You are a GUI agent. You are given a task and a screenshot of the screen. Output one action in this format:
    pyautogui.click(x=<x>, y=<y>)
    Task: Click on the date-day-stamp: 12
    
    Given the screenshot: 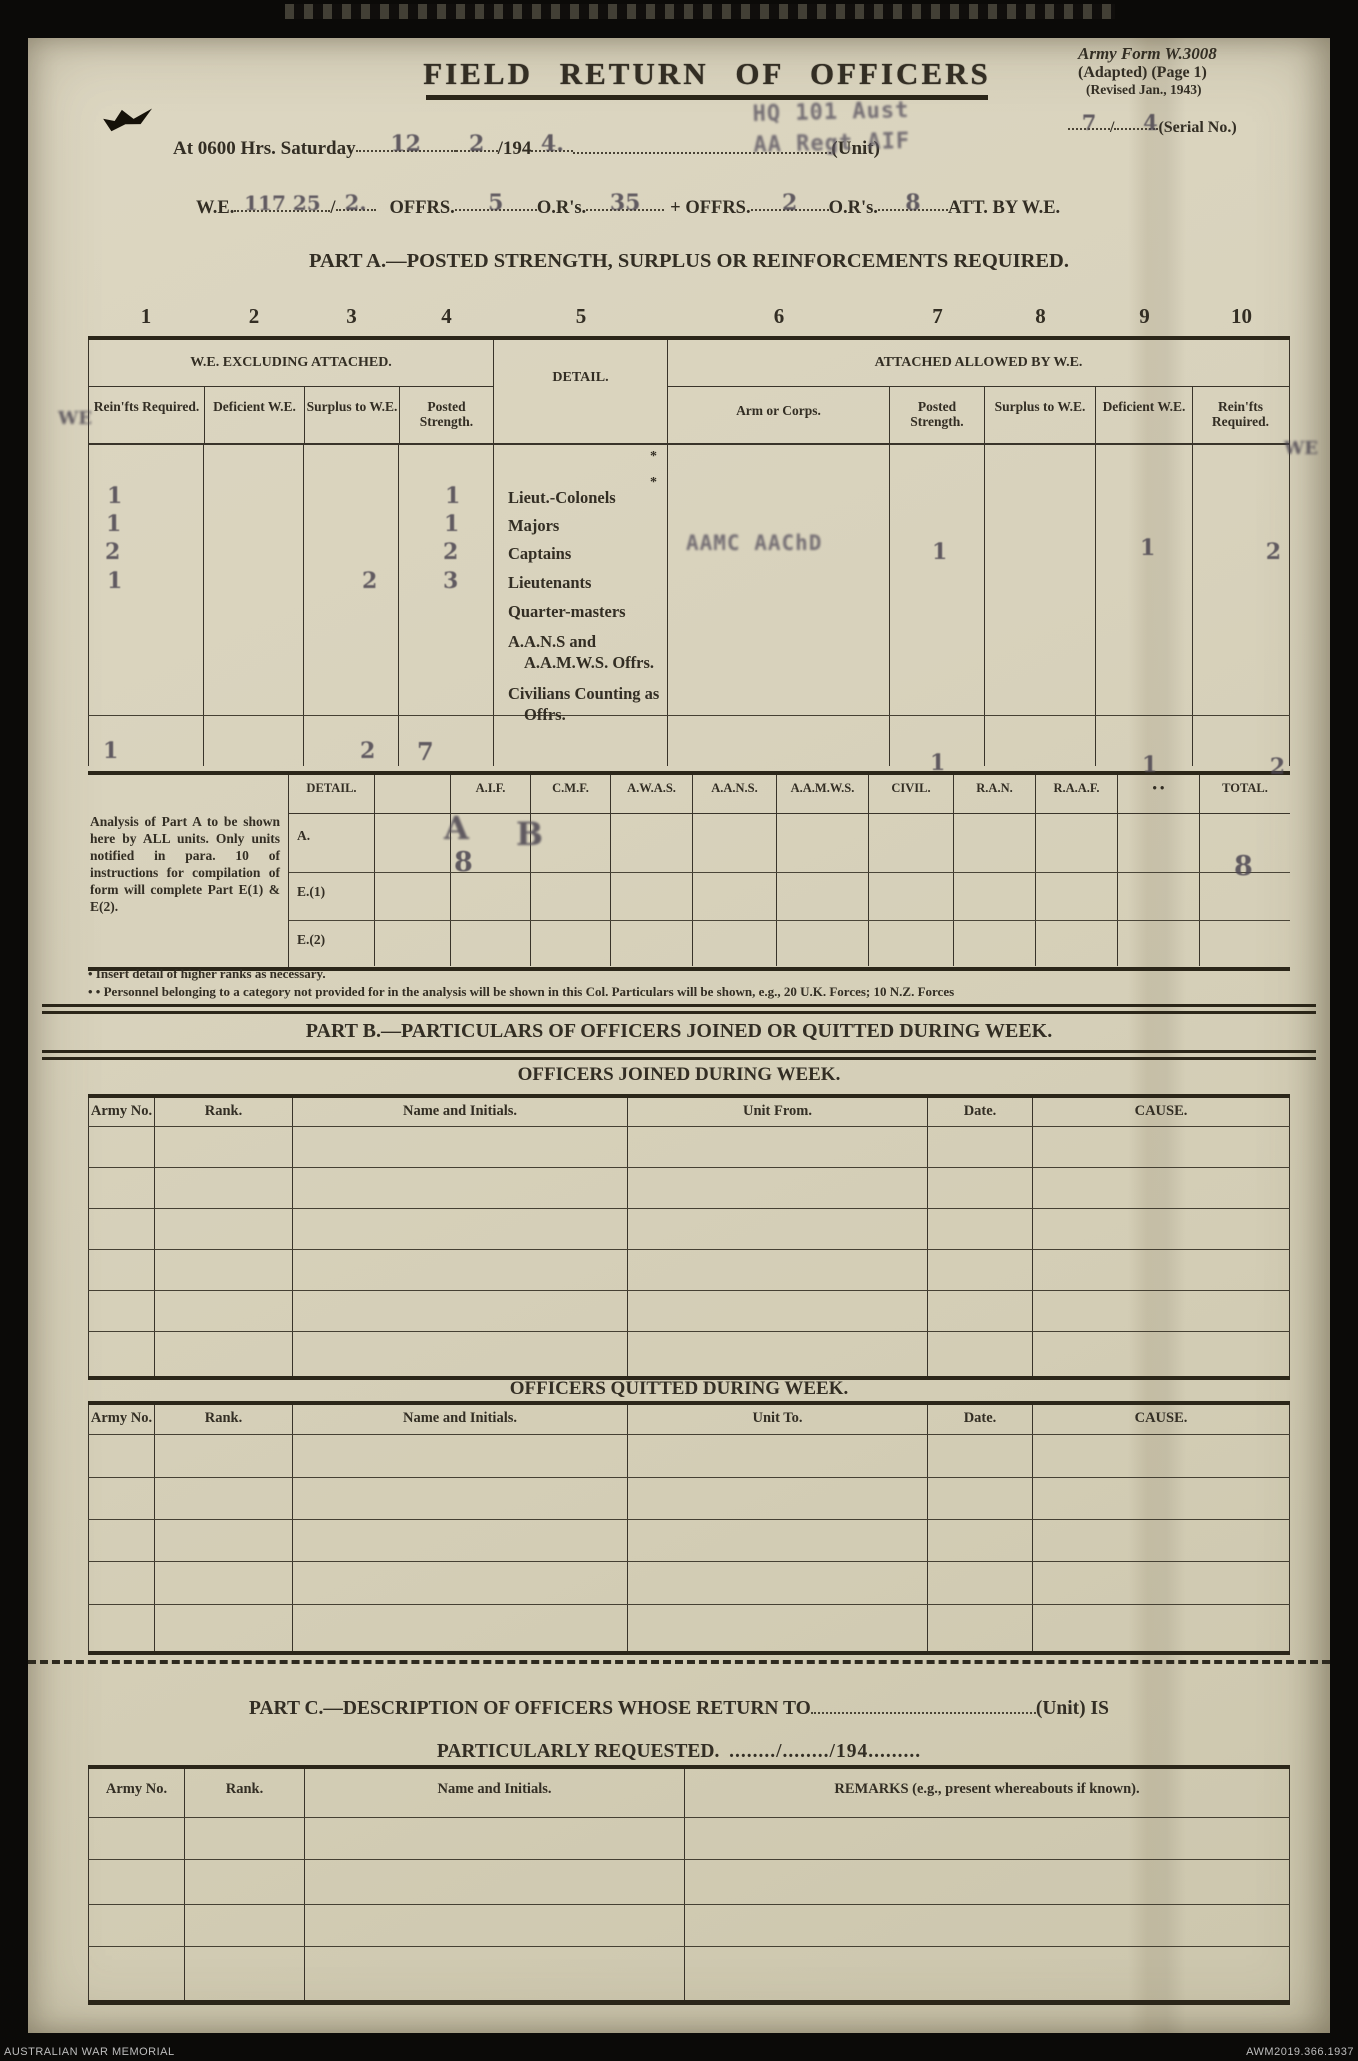 What is the action you would take?
    pyautogui.click(x=405, y=144)
    